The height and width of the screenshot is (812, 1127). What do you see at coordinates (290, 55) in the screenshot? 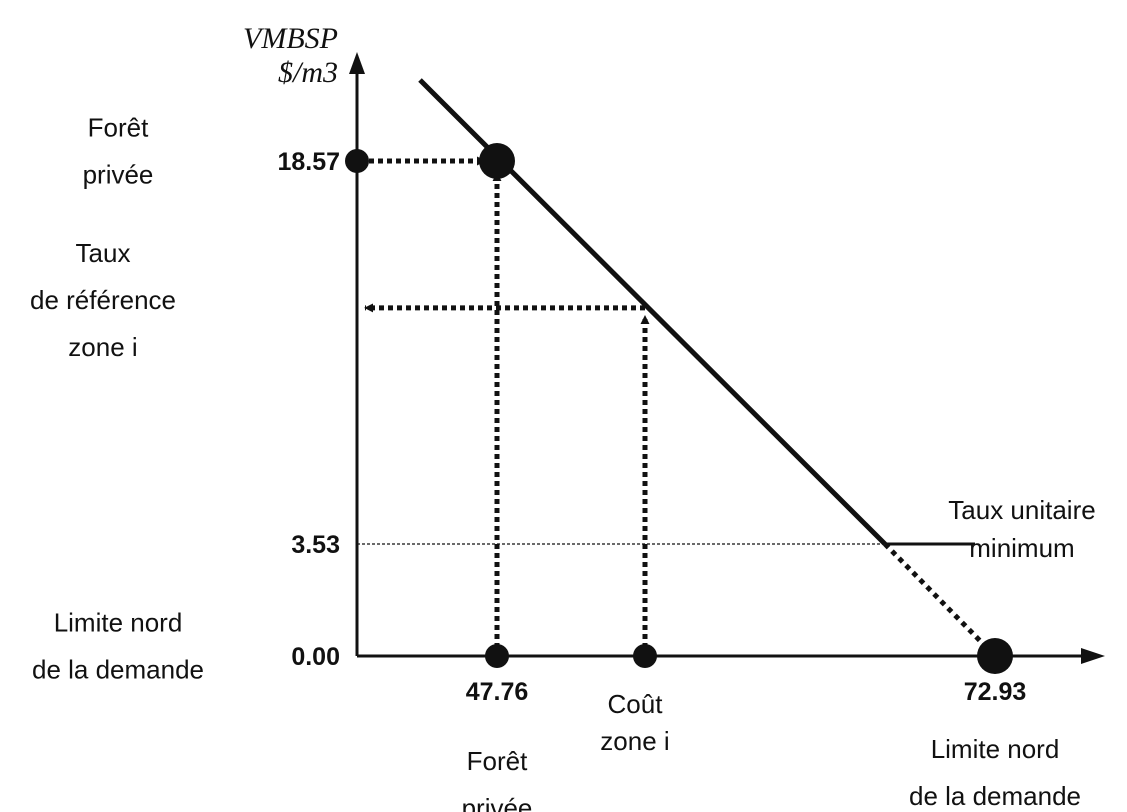
I see `y-axis-title: VMBSP $/m3` at bounding box center [290, 55].